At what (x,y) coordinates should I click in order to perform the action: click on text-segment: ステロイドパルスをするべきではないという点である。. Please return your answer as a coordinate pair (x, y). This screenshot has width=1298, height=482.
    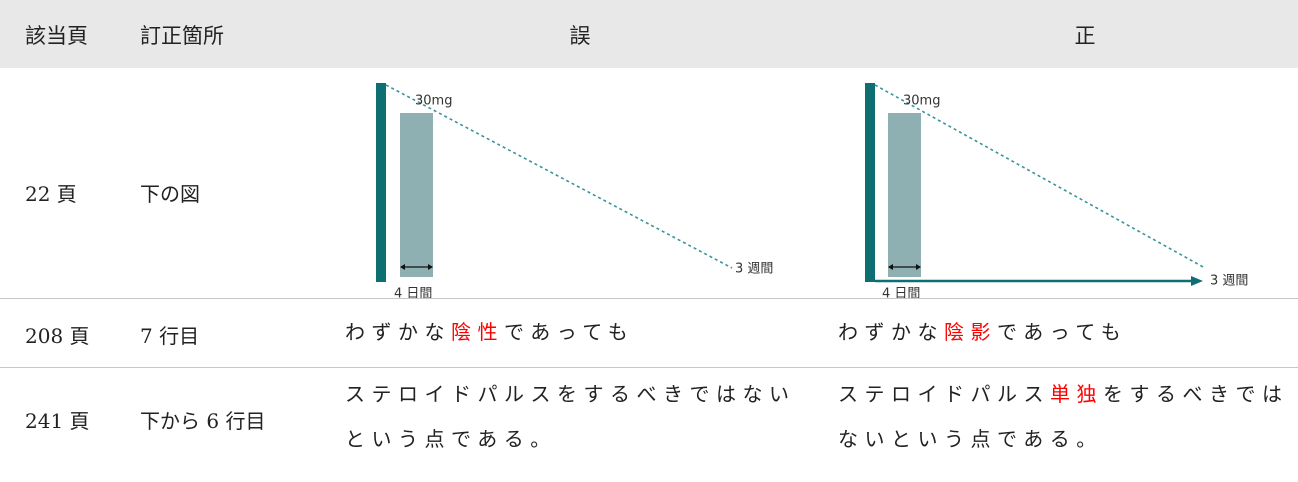
    Looking at the image, I should click on (570, 416).